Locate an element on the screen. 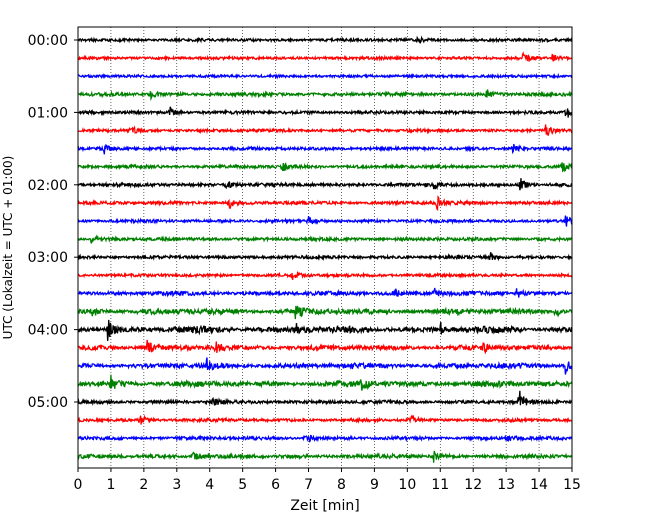  x-tick-label: 4 is located at coordinates (209, 485).